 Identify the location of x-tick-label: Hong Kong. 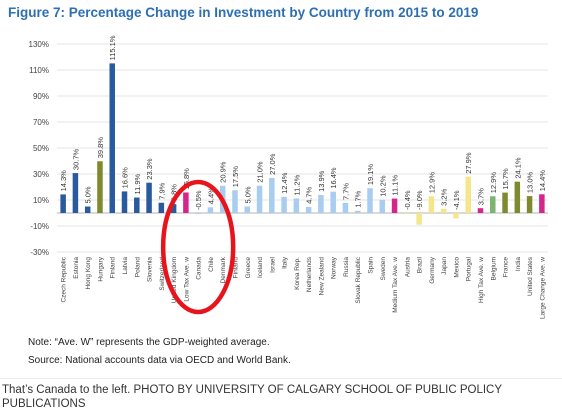
(88, 273).